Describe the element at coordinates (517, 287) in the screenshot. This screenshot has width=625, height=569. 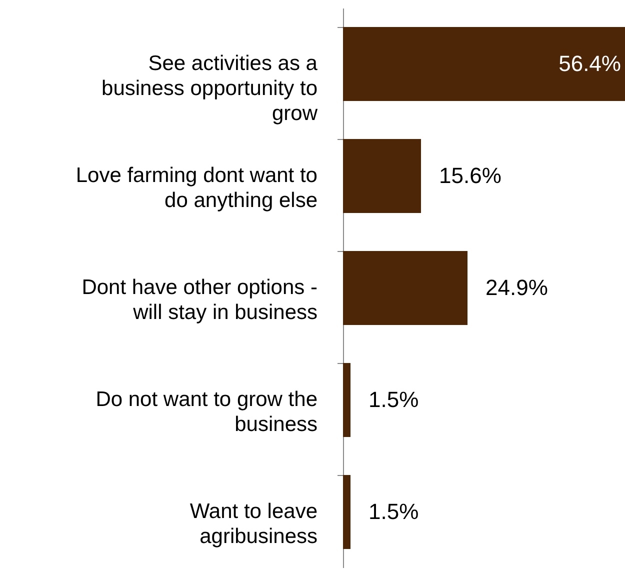
I see `data-label: 24.9%` at that location.